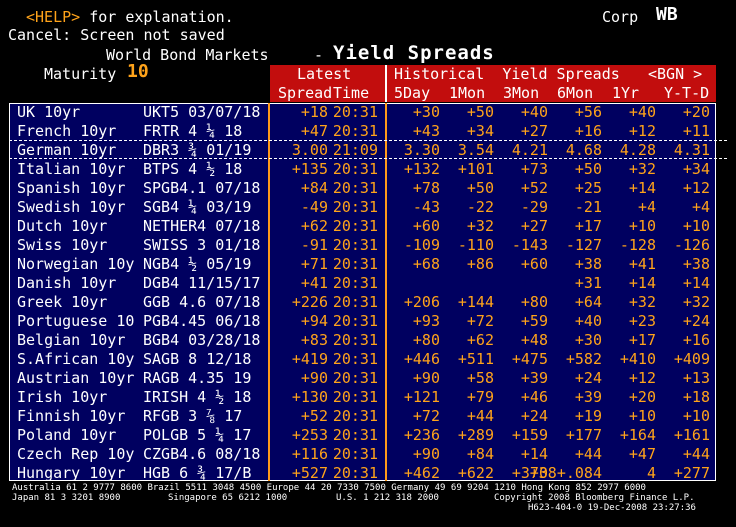 This screenshot has height=527, width=736. What do you see at coordinates (71, 169) in the screenshot?
I see `row-country: Italian 10yr` at bounding box center [71, 169].